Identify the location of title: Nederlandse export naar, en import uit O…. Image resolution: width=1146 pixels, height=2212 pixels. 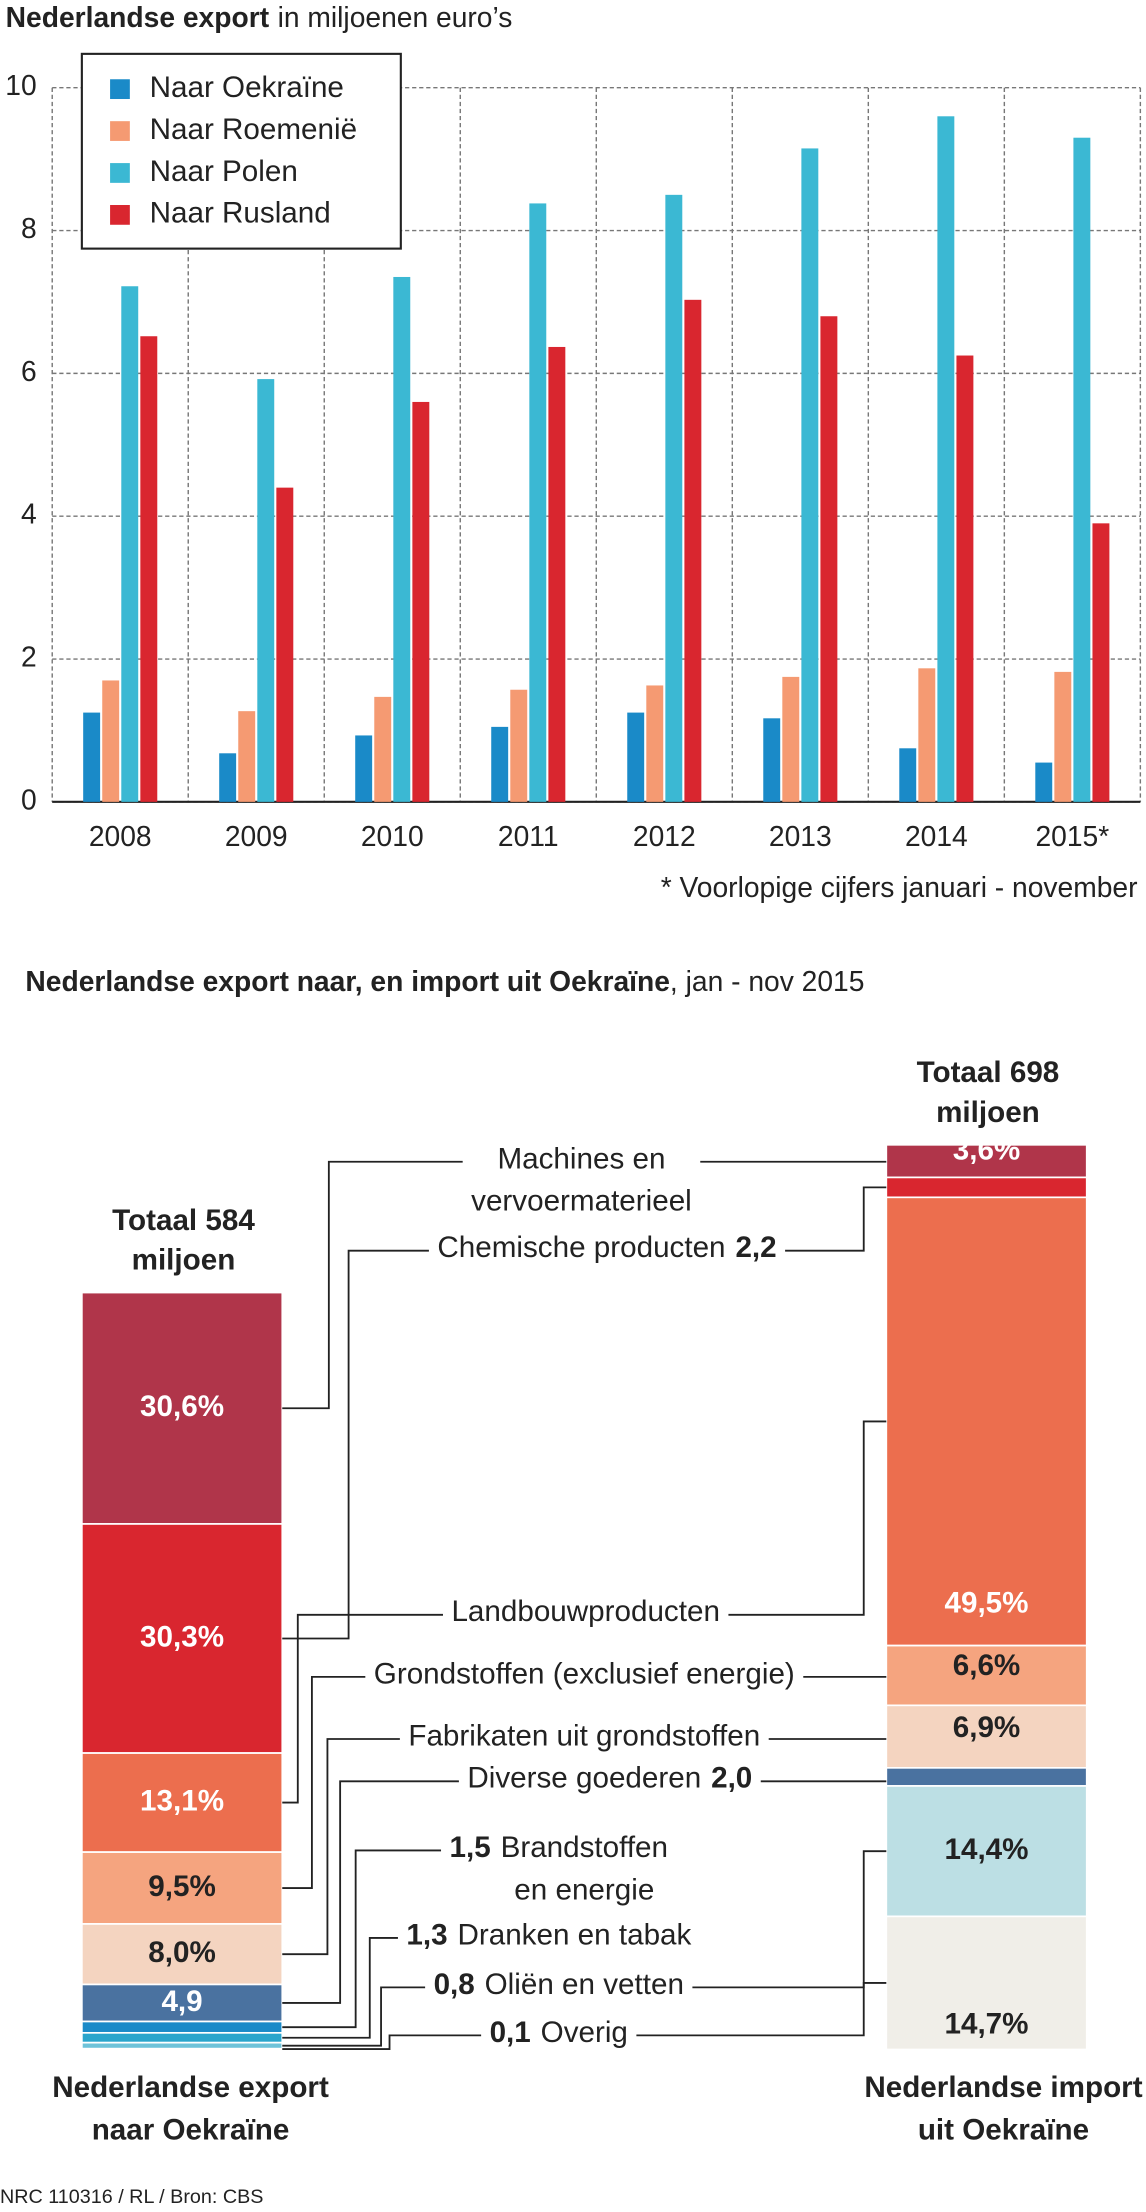
(347, 981).